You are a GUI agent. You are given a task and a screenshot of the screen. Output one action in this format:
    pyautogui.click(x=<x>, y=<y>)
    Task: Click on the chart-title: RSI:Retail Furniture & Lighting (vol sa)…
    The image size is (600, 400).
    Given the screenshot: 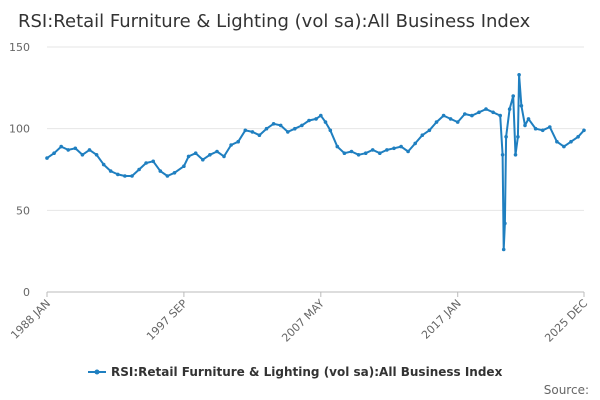 What is the action you would take?
    pyautogui.click(x=274, y=21)
    